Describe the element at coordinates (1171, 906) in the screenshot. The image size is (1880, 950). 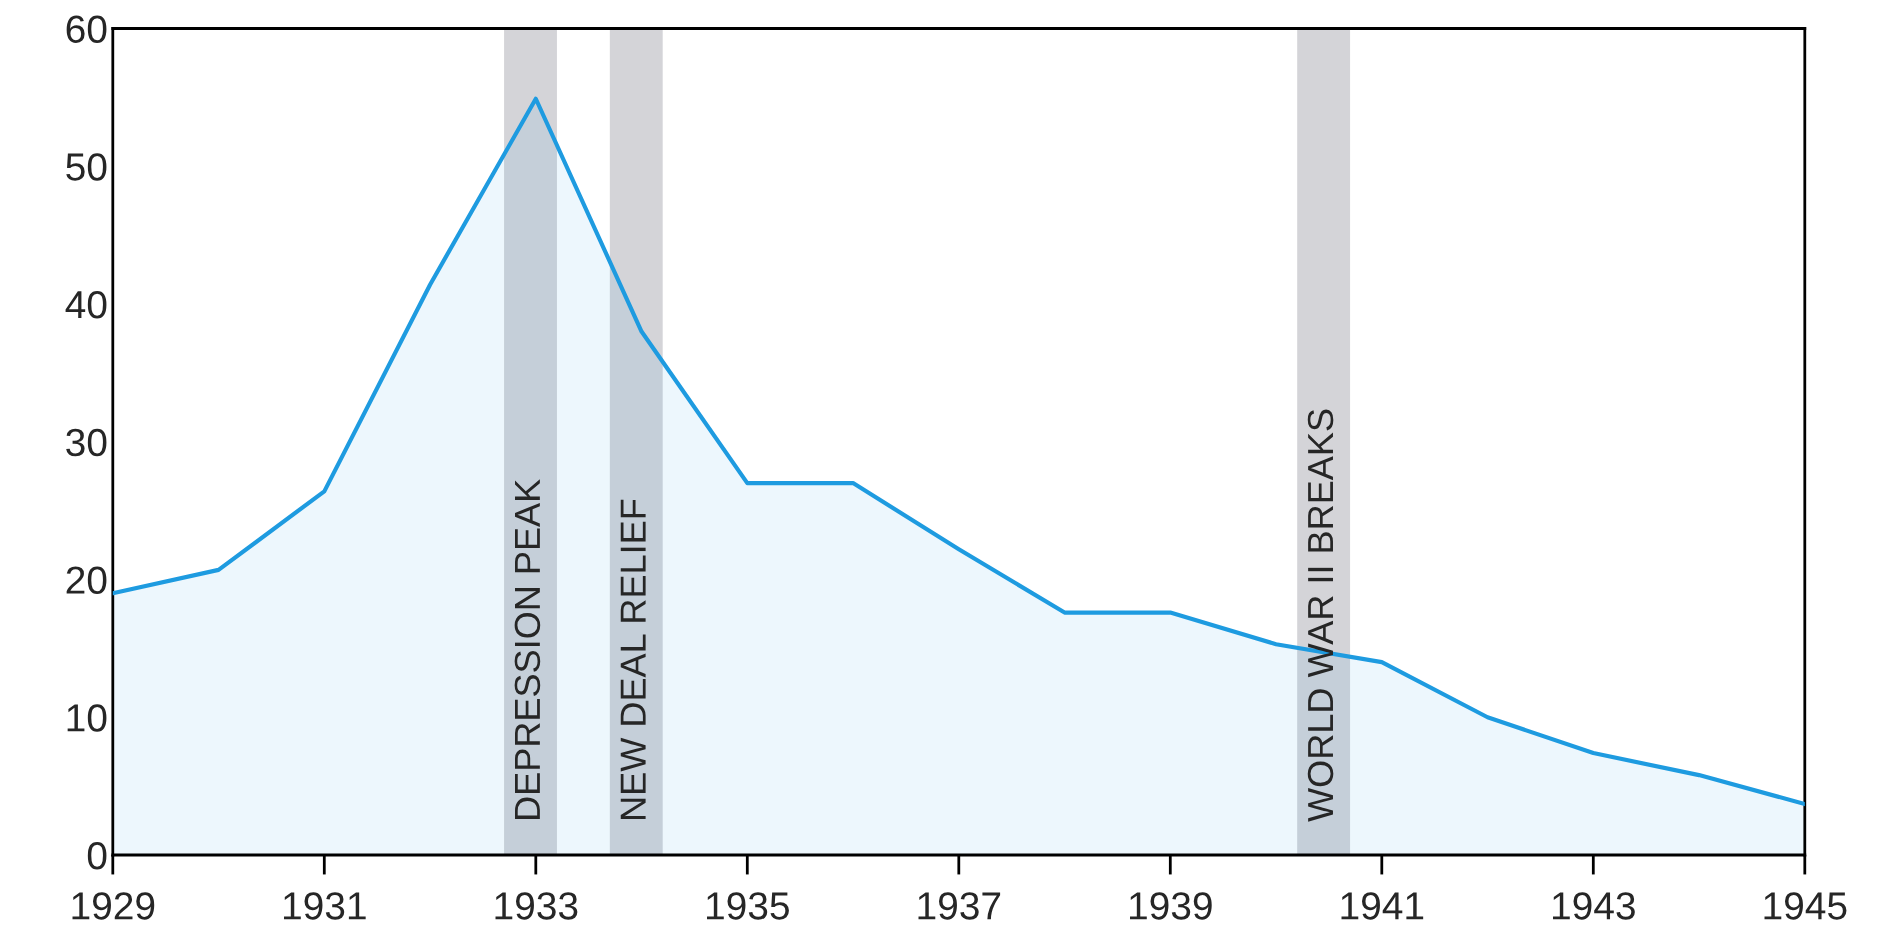
I see `x-tick-label: 1939` at that location.